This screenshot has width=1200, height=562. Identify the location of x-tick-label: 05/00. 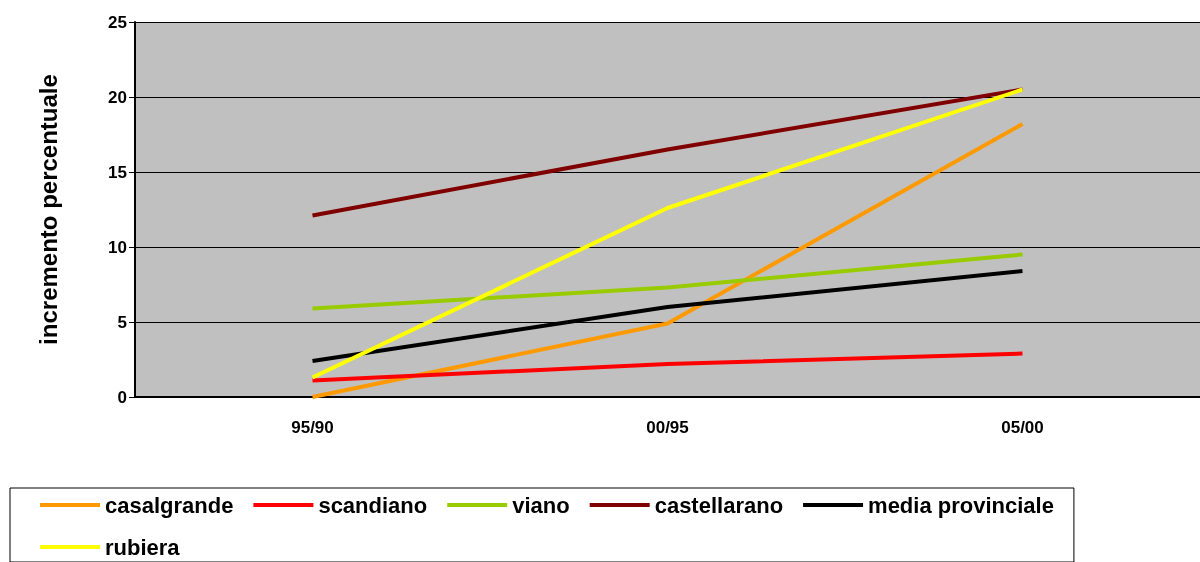
(1022, 427).